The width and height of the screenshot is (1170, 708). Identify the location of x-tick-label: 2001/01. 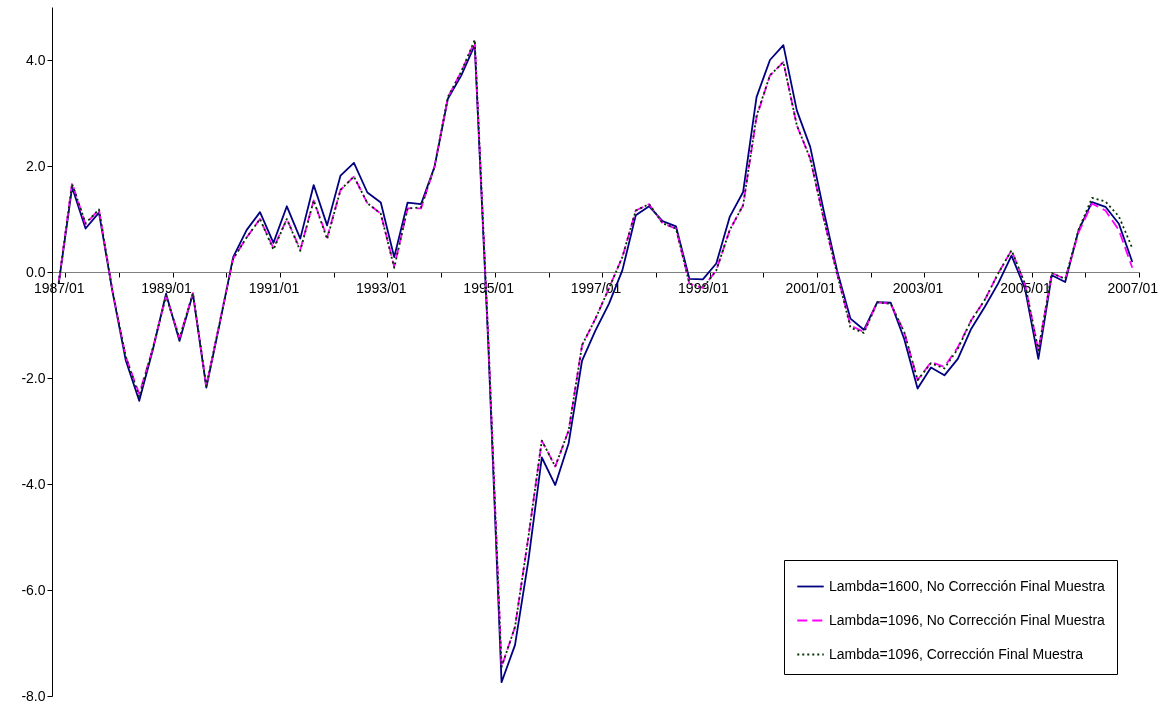
(811, 287).